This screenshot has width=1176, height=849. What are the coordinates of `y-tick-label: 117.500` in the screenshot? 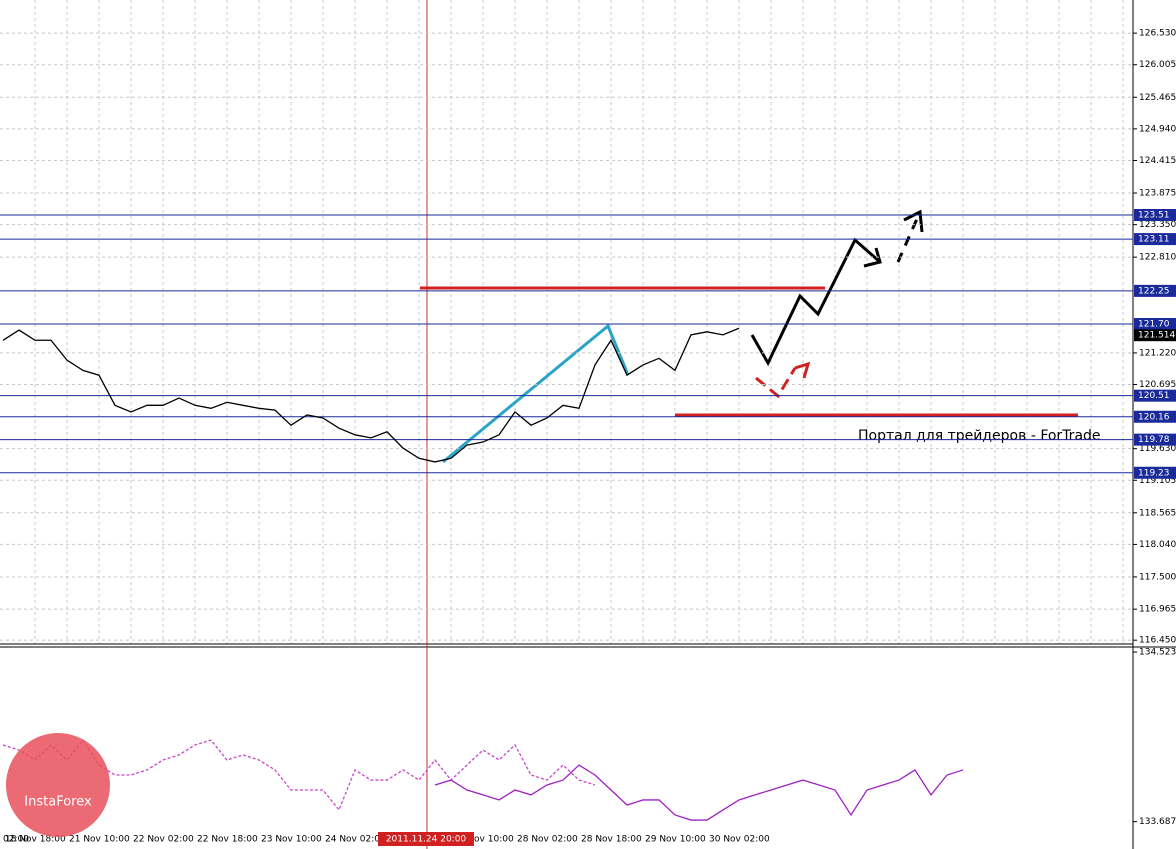 It's located at (1157, 577).